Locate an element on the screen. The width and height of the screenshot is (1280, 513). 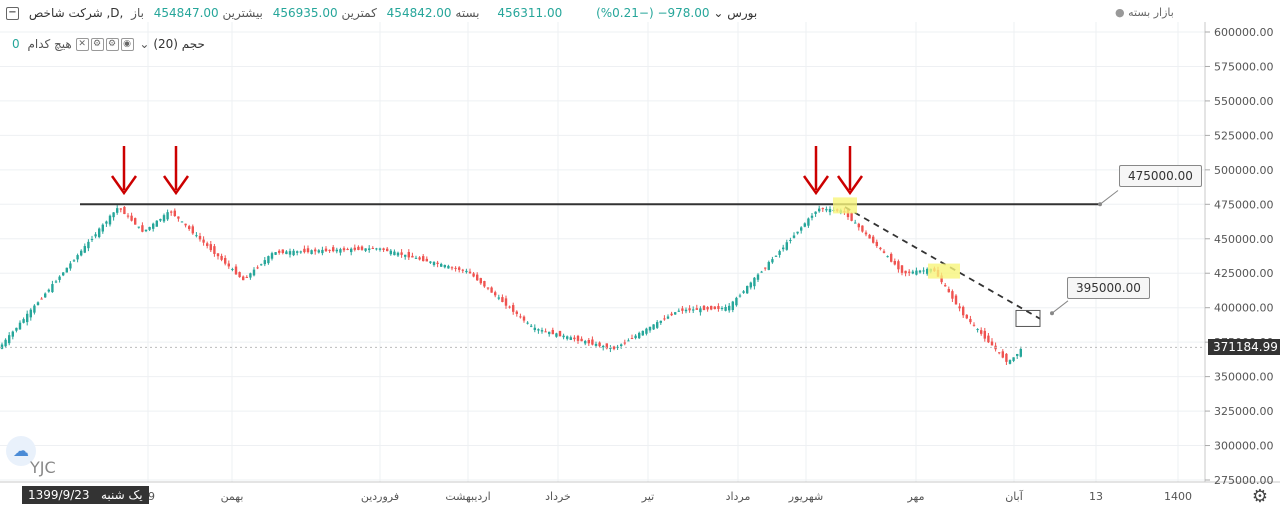
time-tick-label: مرداد is located at coordinates (738, 496).